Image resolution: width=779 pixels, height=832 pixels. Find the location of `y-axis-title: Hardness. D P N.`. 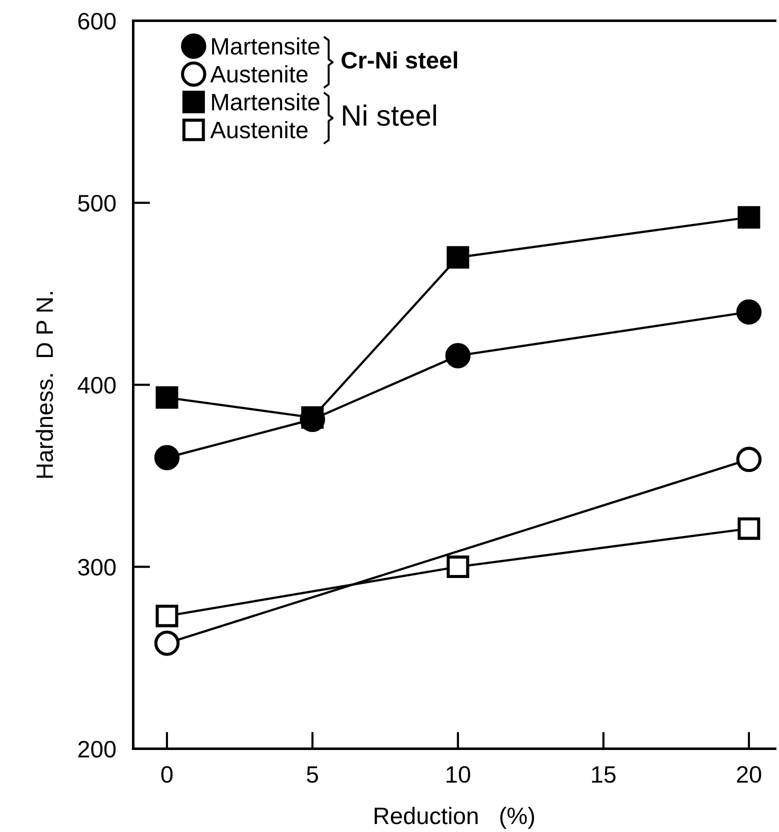

y-axis-title: Hardness. D P N. is located at coordinates (45, 385).